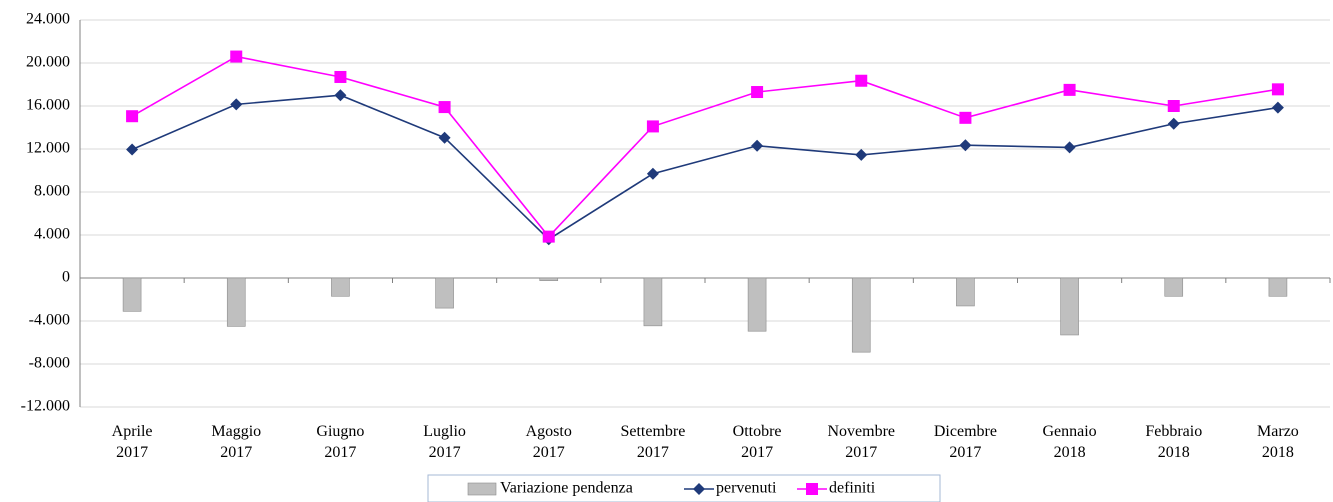  I want to click on x-tick-label: Dicembre 2017, so click(965, 442).